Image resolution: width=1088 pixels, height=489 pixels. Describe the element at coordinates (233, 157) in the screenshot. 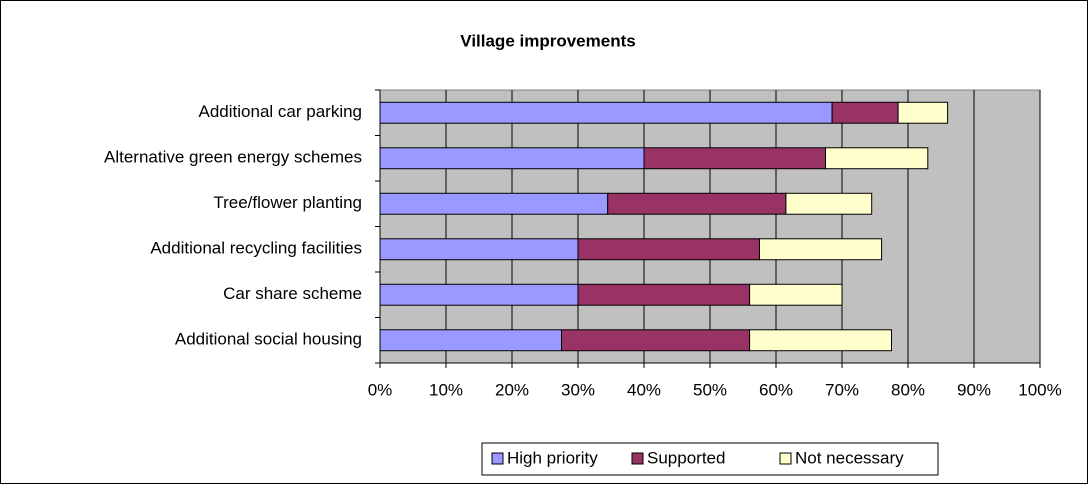

I see `y-tick-label: Alternative green energy schemes` at that location.